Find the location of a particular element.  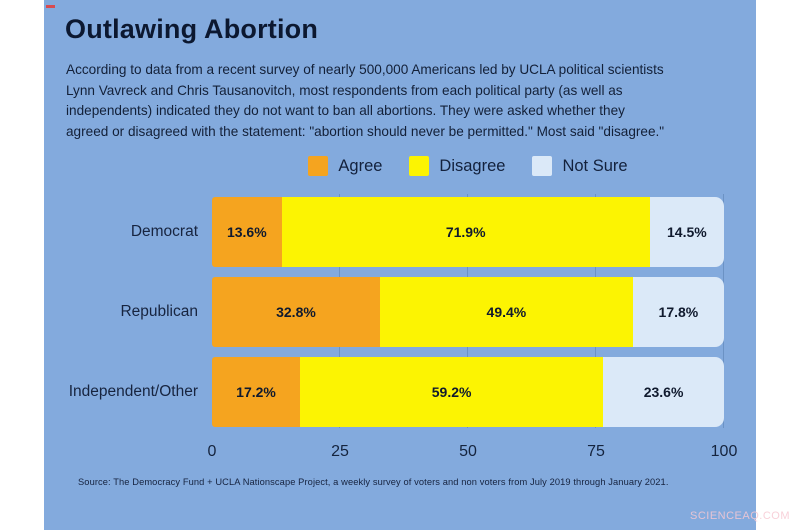

x-axis-tick-0: 0 is located at coordinates (212, 451).